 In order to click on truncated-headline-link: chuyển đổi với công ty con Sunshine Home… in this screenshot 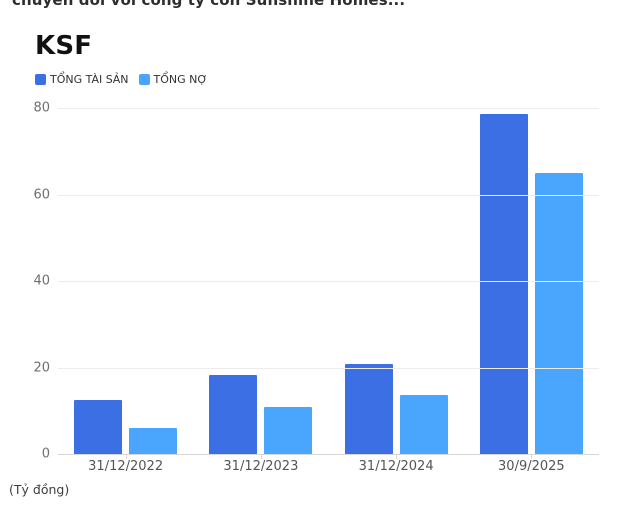, I will do `click(209, 4)`.